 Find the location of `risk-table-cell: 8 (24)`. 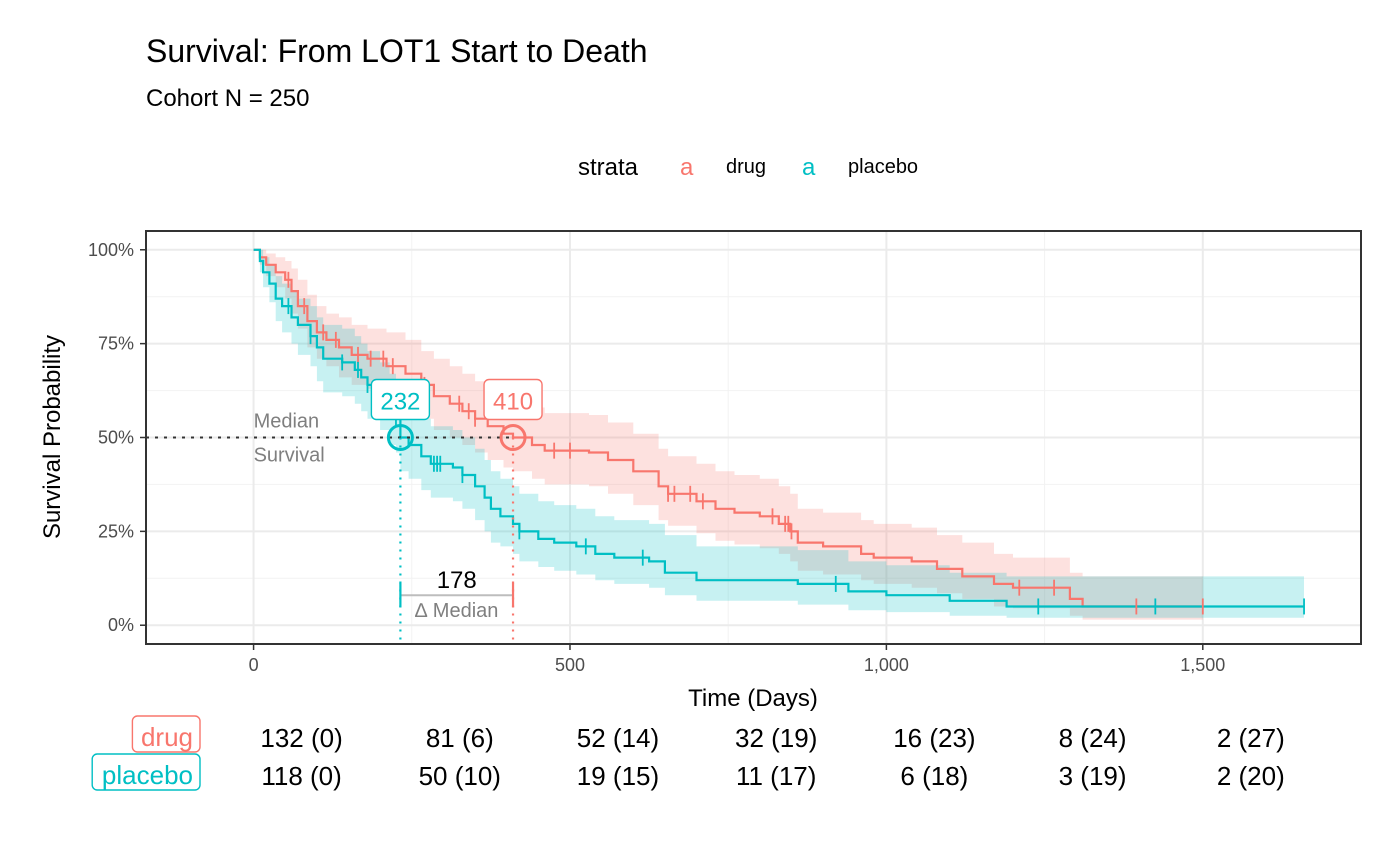

risk-table-cell: 8 (24) is located at coordinates (1093, 738).